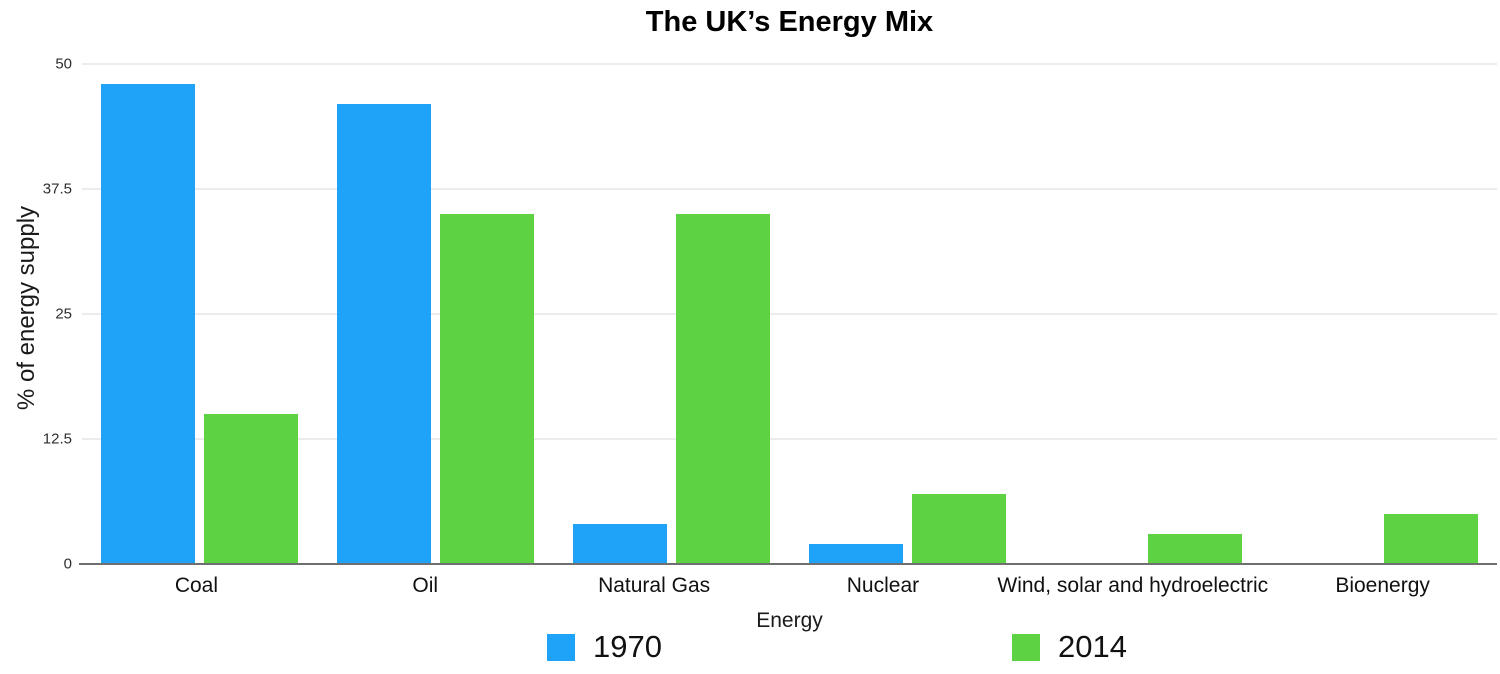 The image size is (1500, 674). I want to click on bar-oil-1970, so click(384, 334).